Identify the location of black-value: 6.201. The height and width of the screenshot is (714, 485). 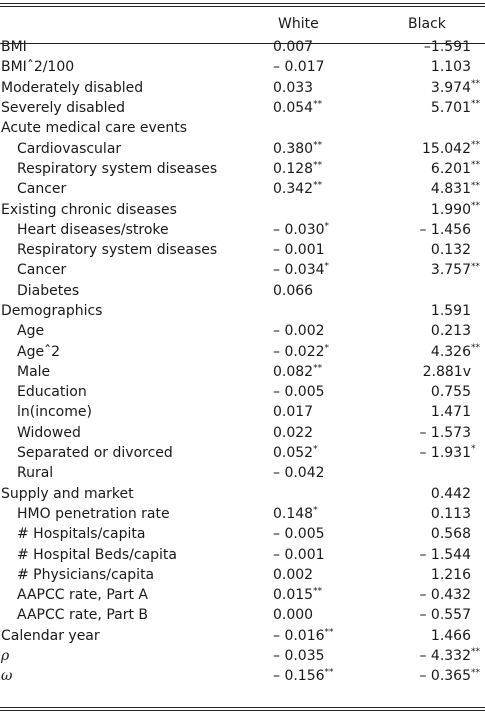
(450, 168).